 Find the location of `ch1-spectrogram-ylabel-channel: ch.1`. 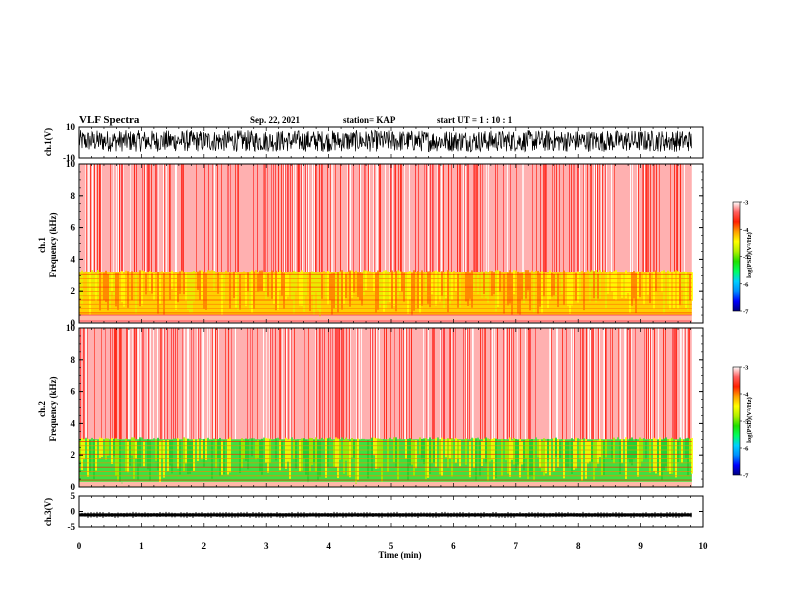

ch1-spectrogram-ylabel-channel: ch.1 is located at coordinates (42, 245).